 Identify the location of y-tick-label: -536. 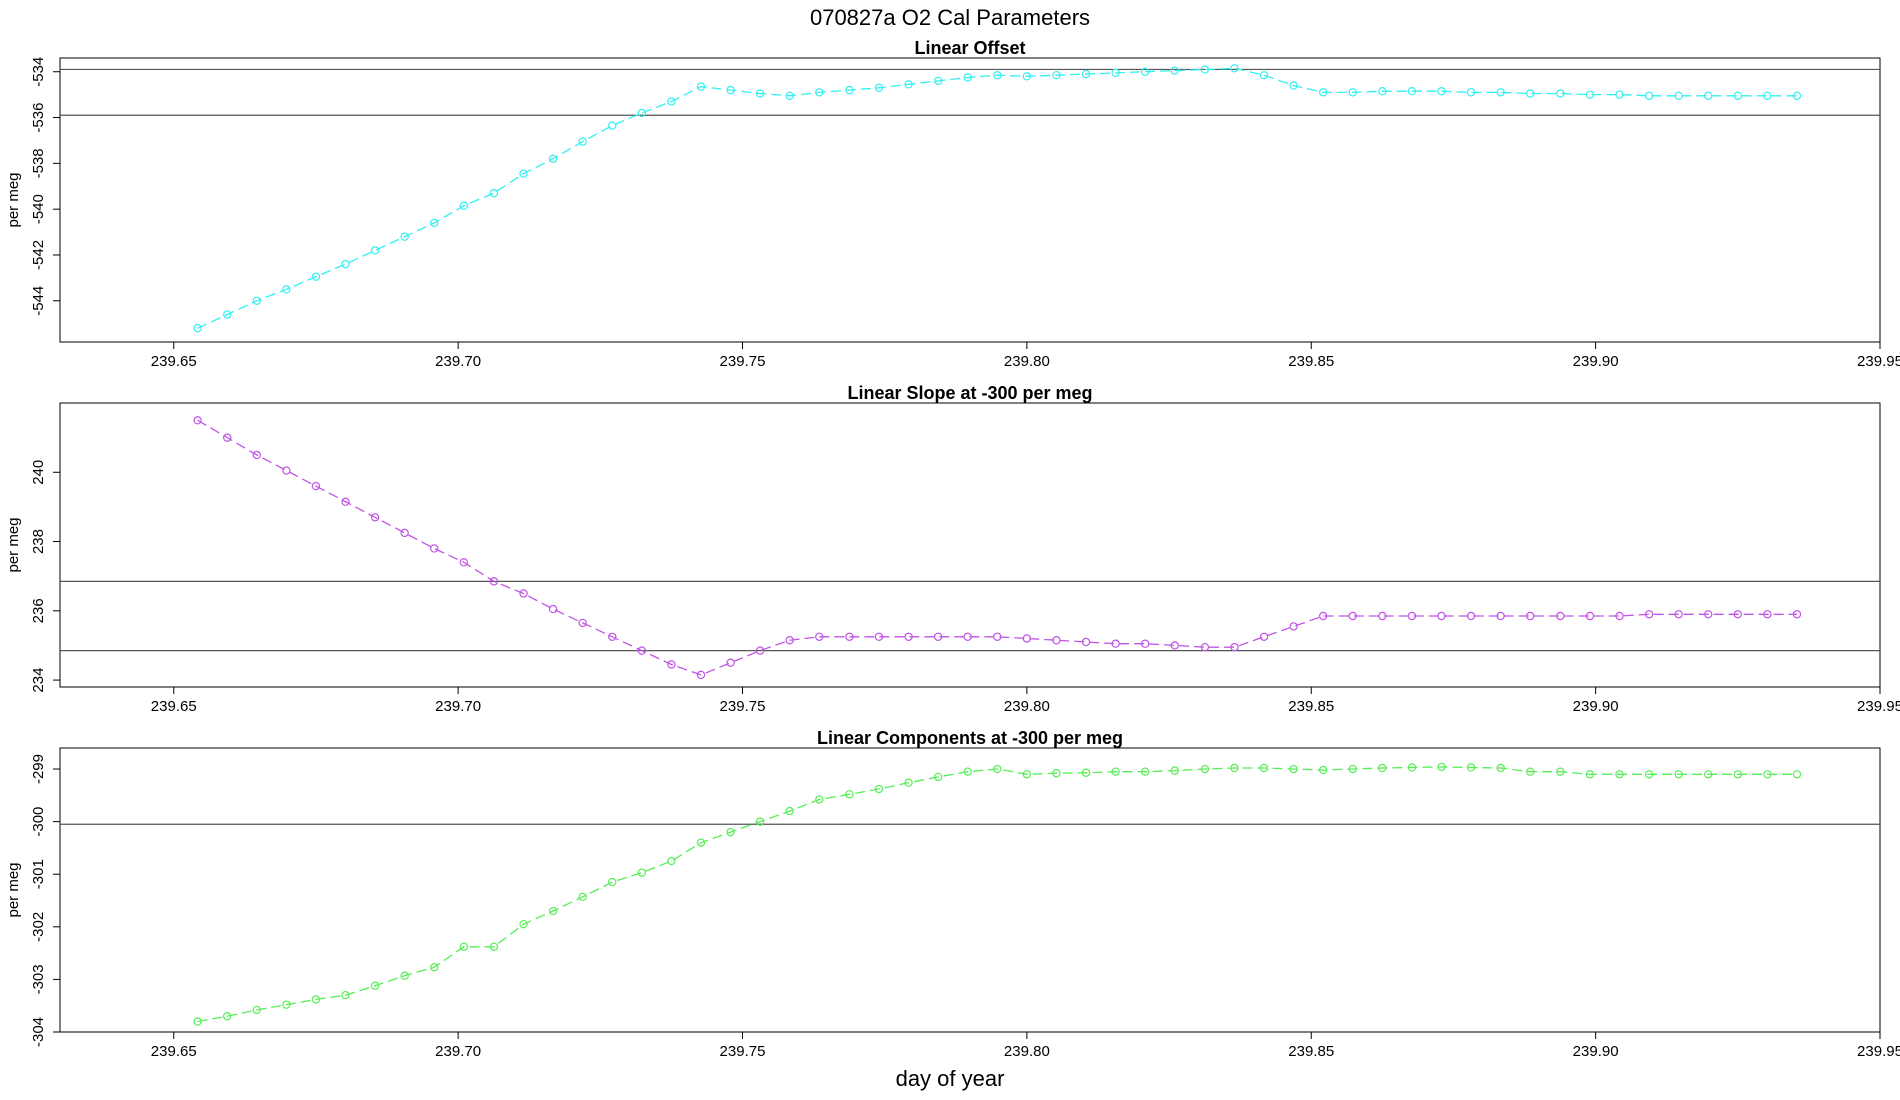
(38, 118).